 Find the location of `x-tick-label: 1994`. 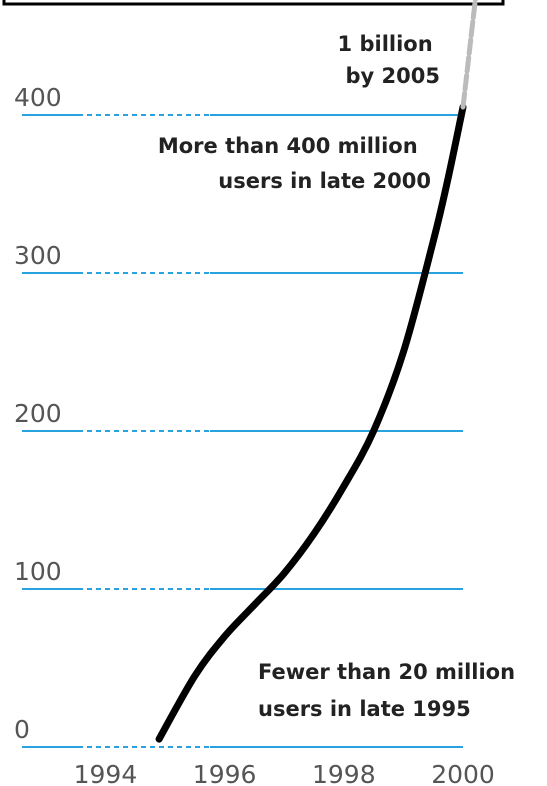

x-tick-label: 1994 is located at coordinates (106, 773).